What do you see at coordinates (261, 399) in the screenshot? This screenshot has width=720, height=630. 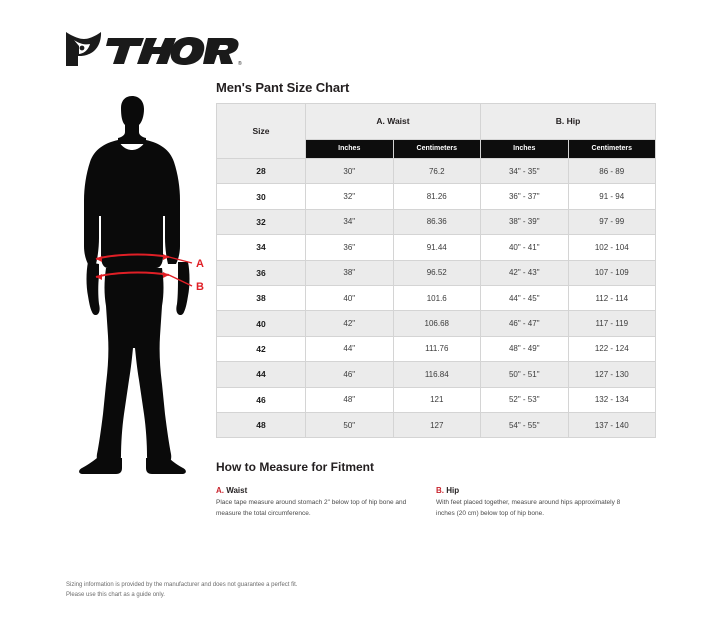 I see `cell-size: 46` at bounding box center [261, 399].